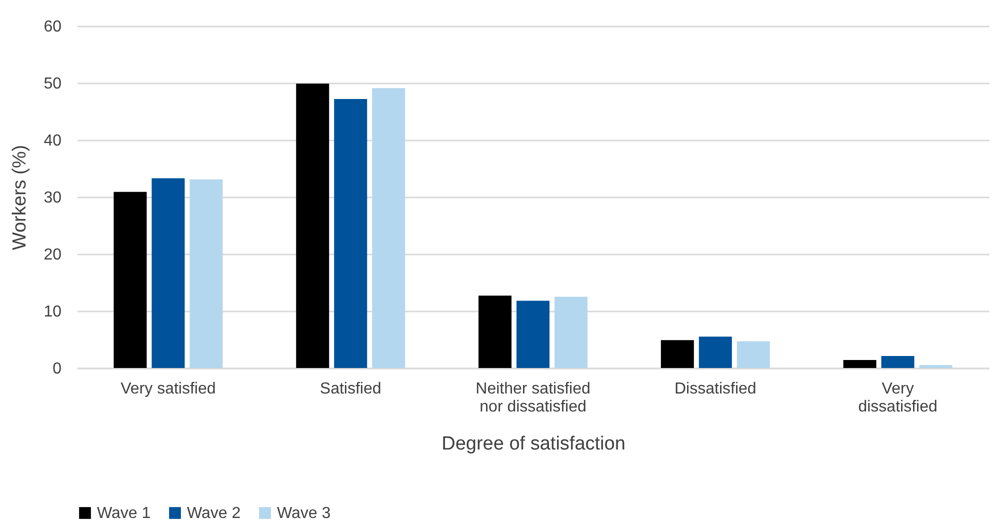  Describe the element at coordinates (534, 444) in the screenshot. I see `x-axis-title: Degree of satisfaction` at that location.